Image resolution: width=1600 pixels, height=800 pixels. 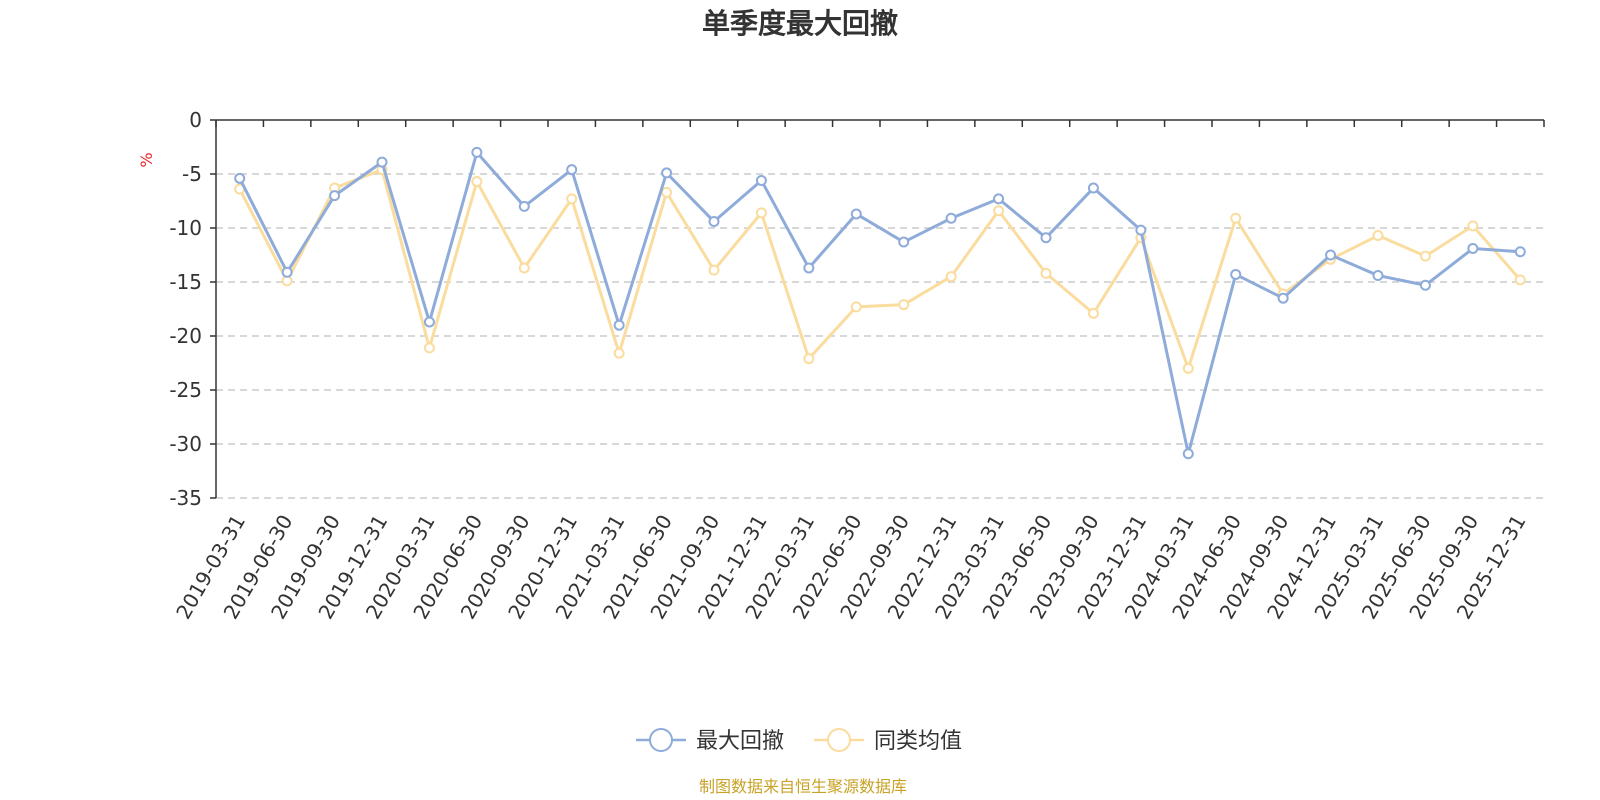 I want to click on legend-label-max-drawdown: 最大回撤, so click(x=740, y=741).